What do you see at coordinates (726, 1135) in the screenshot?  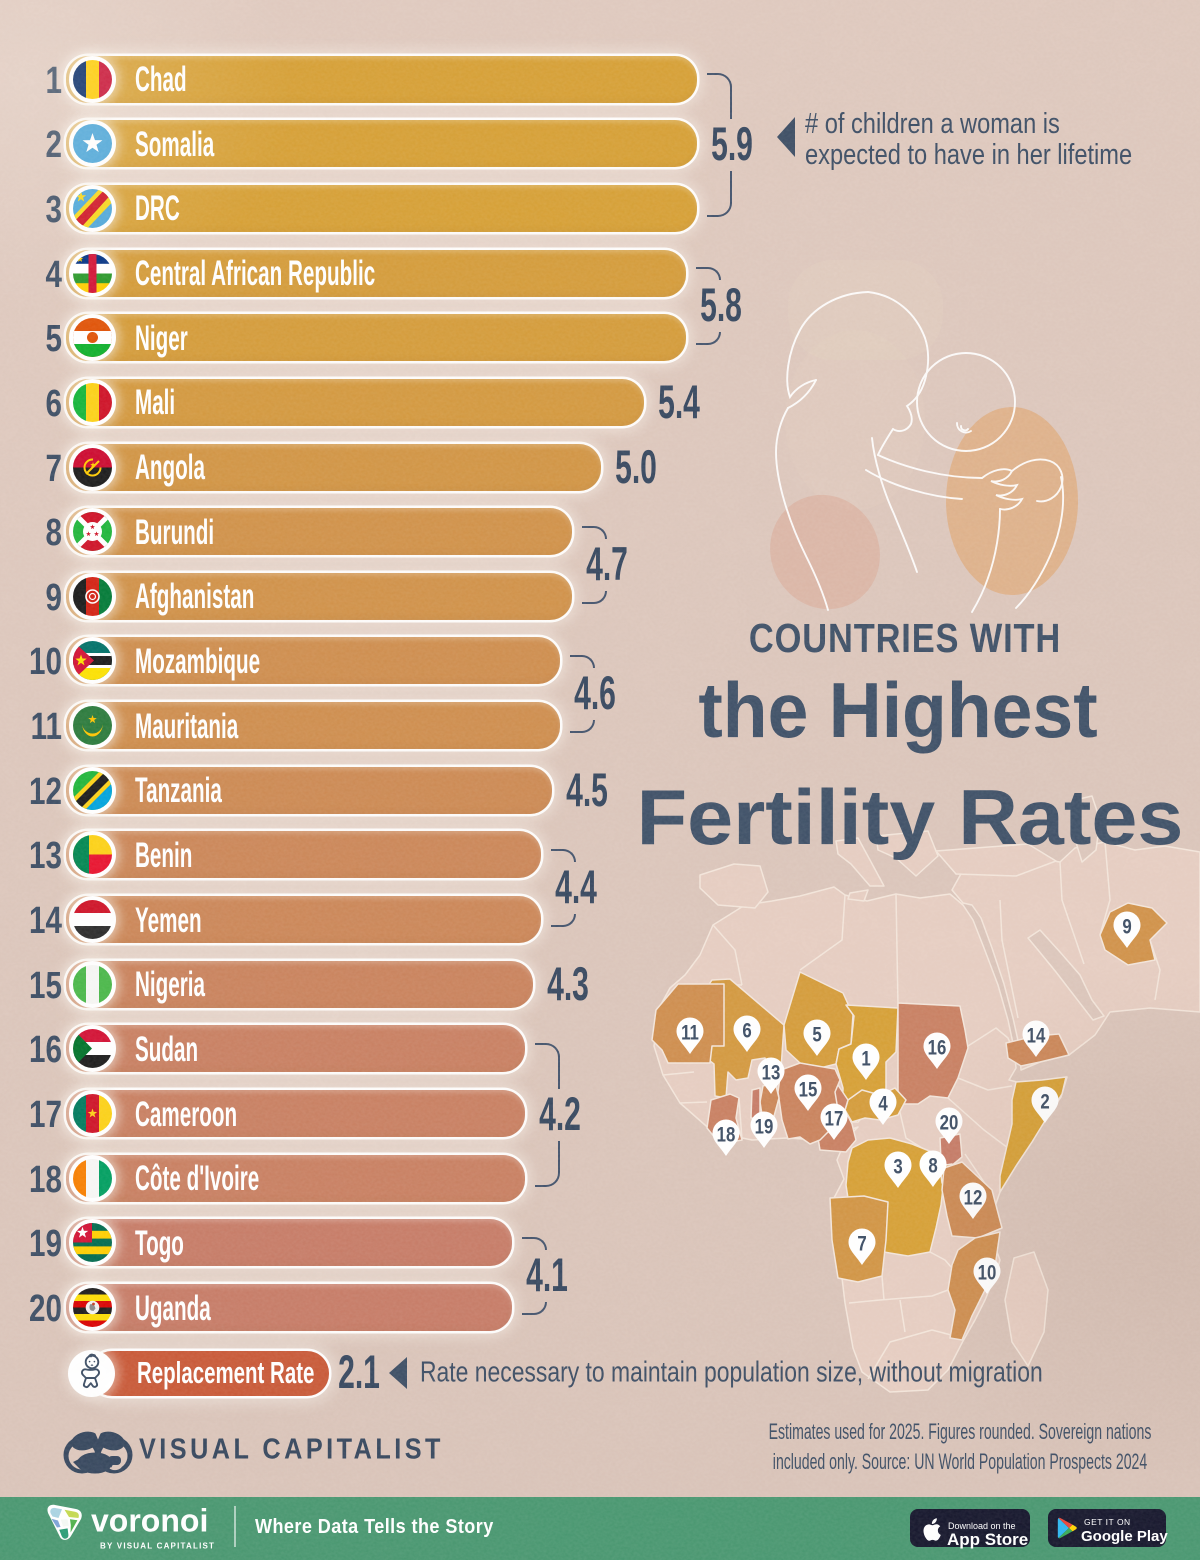 I see `svg-text: 18` at bounding box center [726, 1135].